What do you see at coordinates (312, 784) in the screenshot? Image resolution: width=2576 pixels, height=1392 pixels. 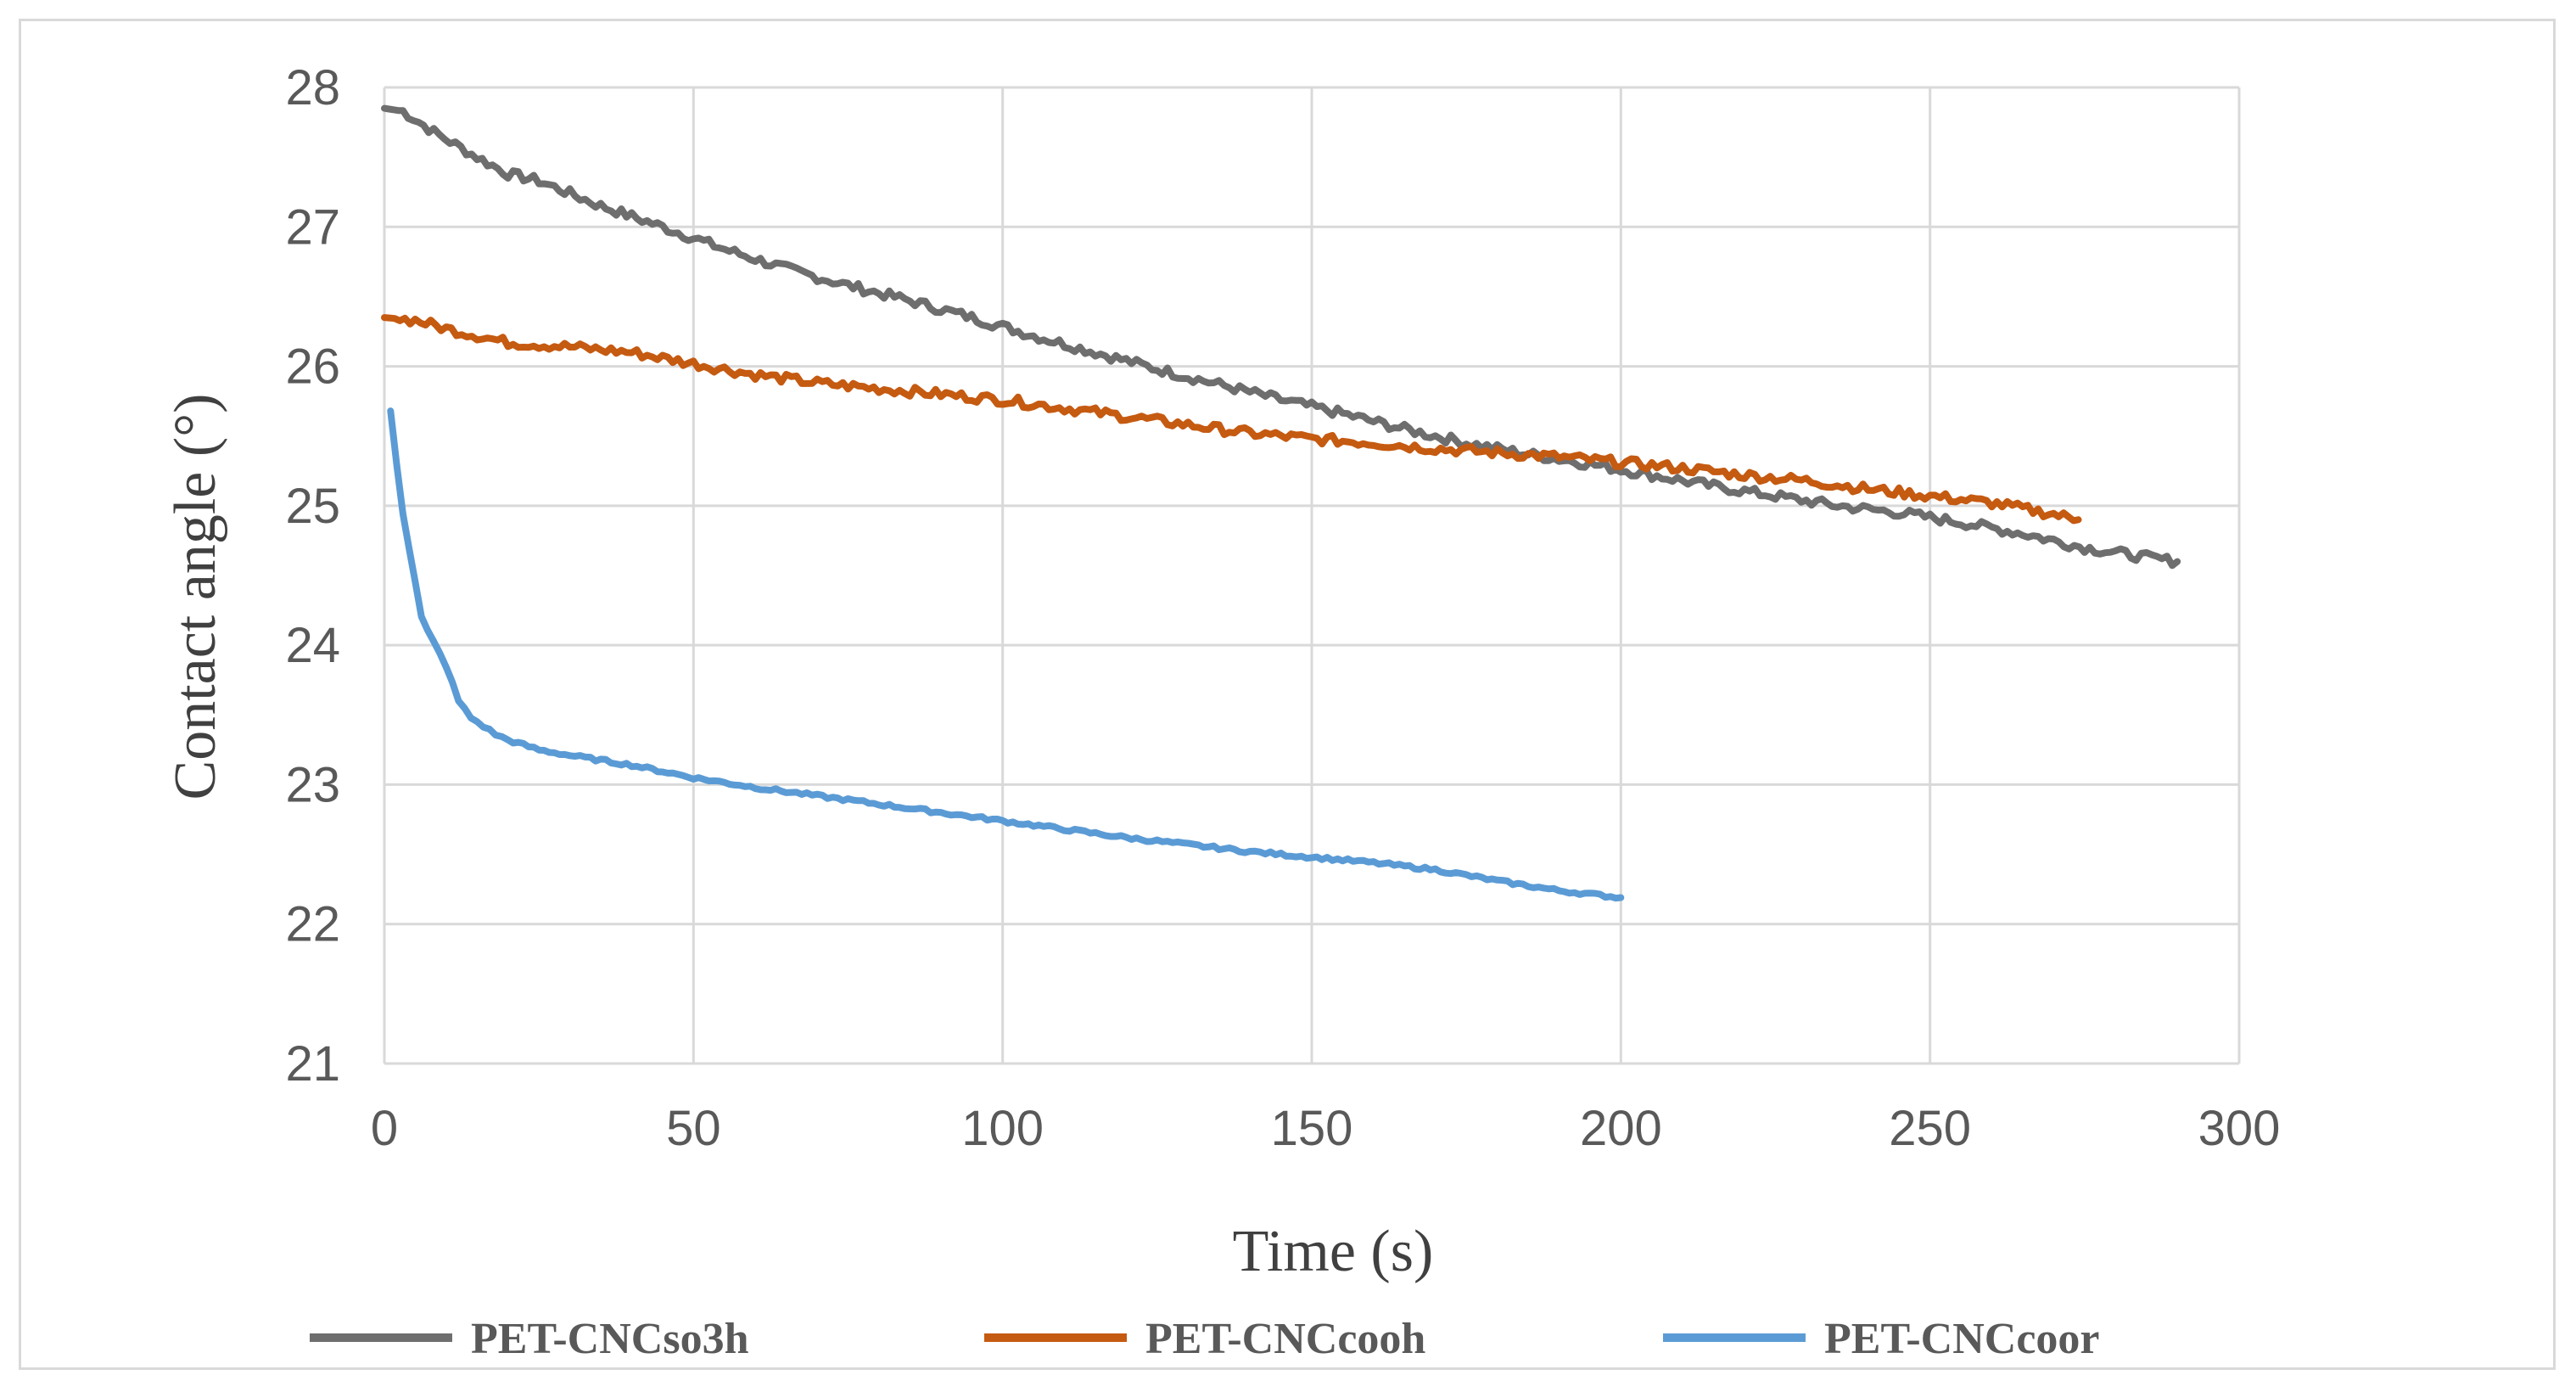 I see `y-tick-label: 23` at bounding box center [312, 784].